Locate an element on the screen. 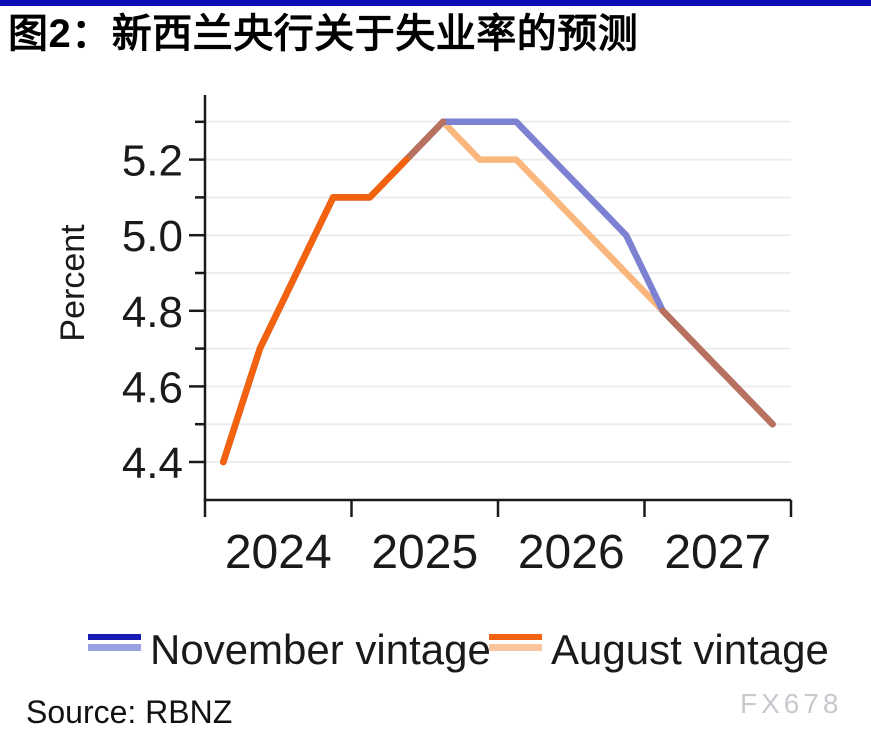 The height and width of the screenshot is (738, 871). august-history-swatch-bar is located at coordinates (515, 637).